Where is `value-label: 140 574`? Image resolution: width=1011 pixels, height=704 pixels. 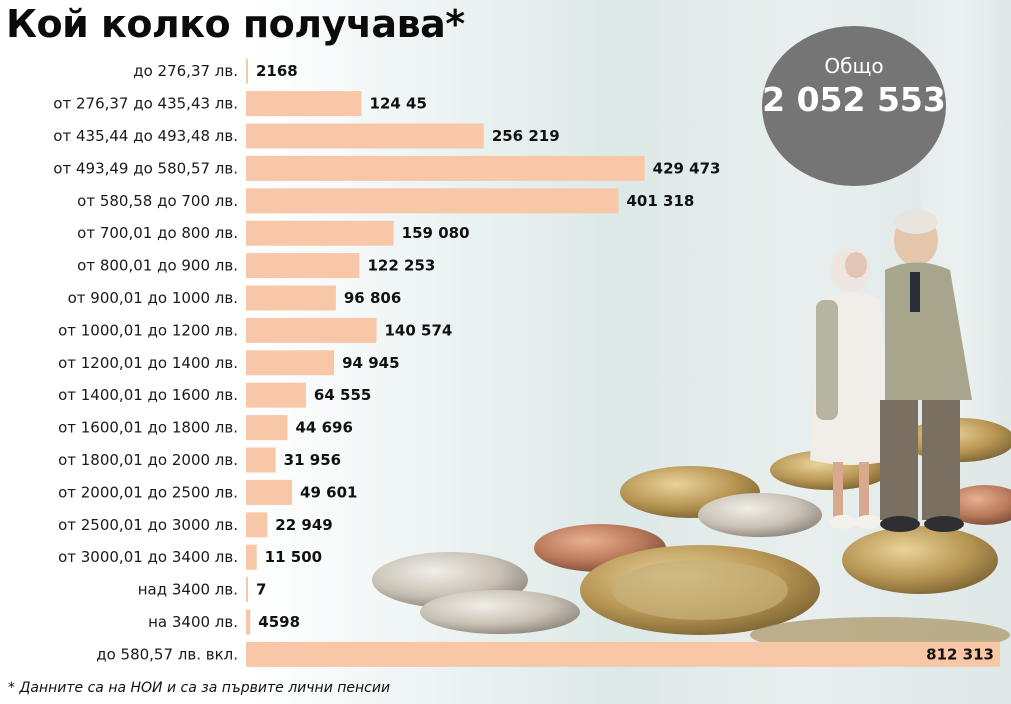 value-label: 140 574 is located at coordinates (418, 330).